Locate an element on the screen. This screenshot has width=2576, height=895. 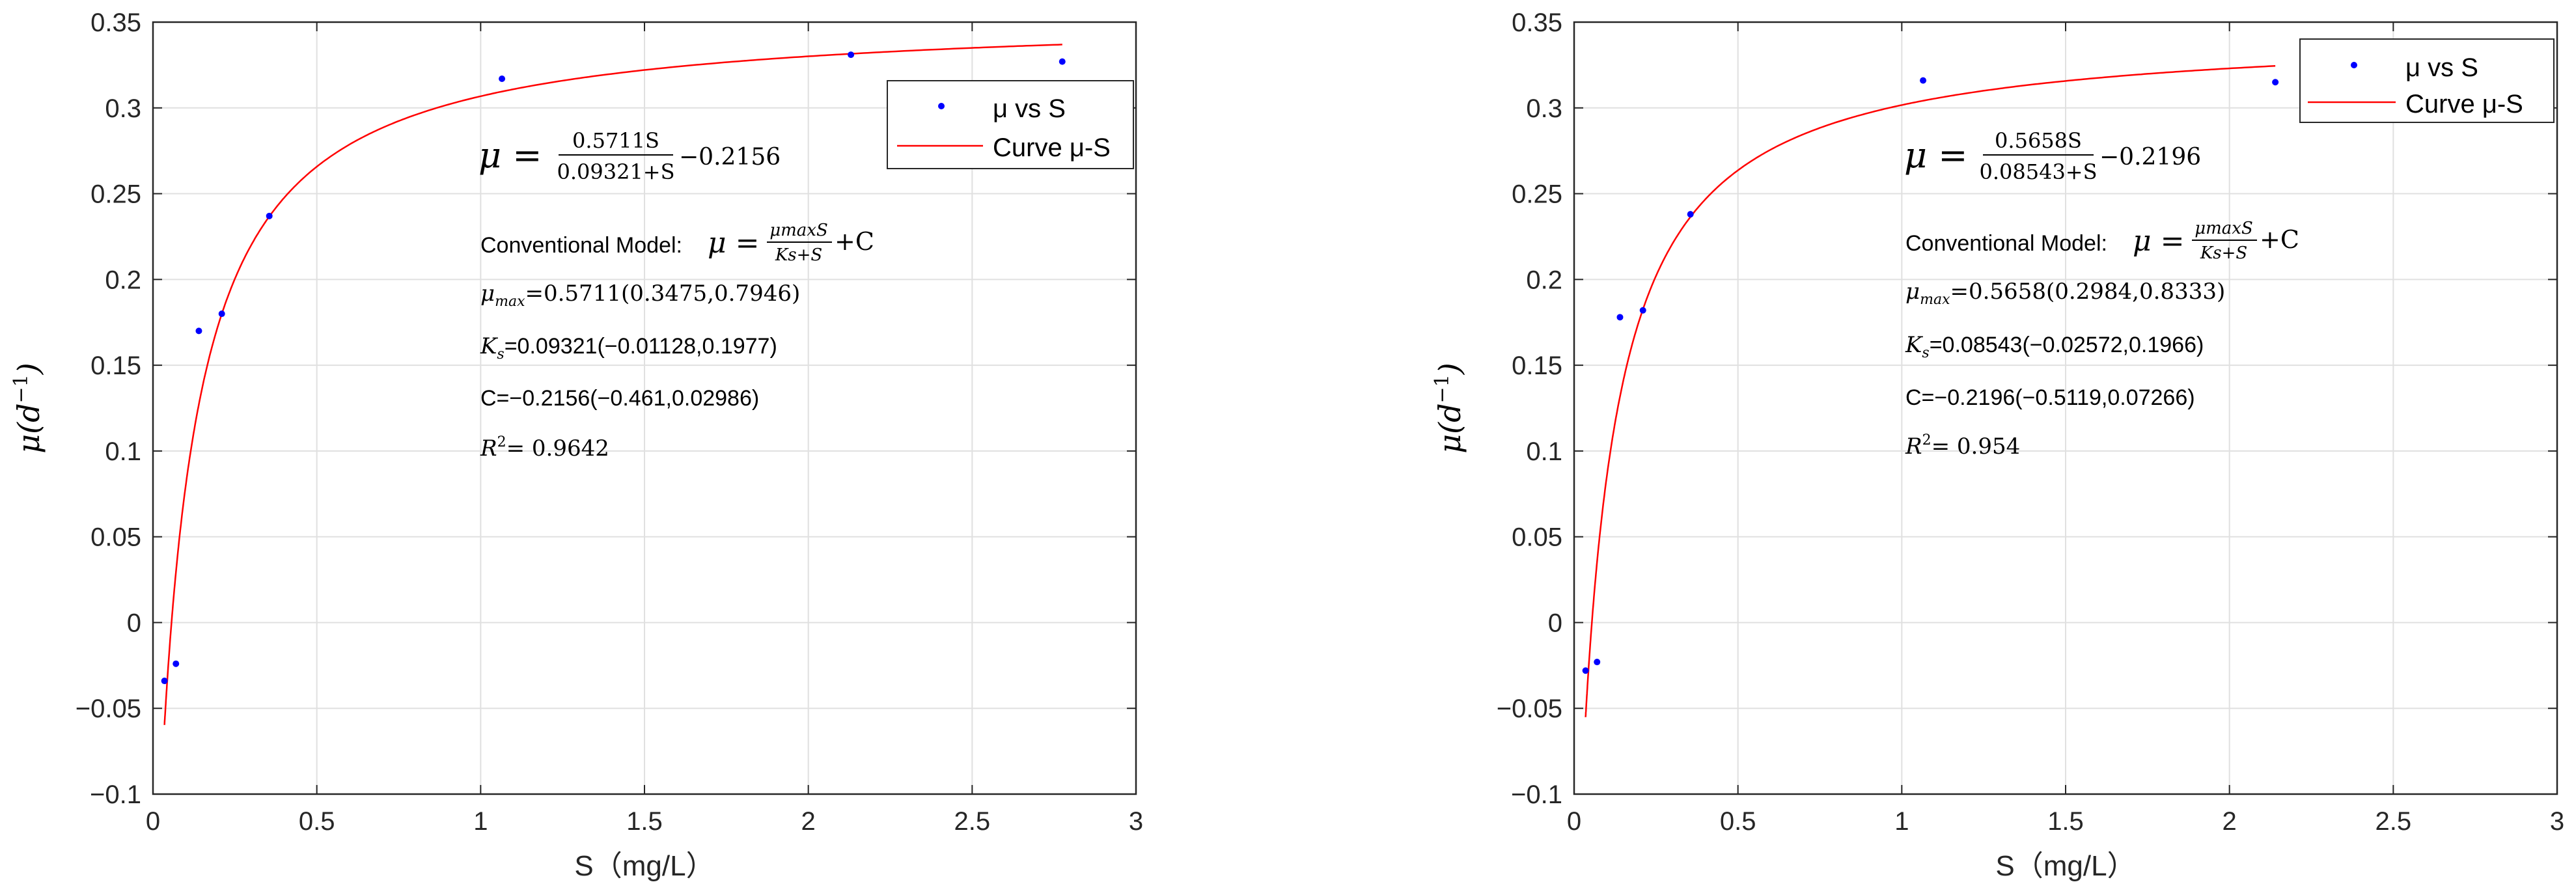
r2-line: R2= 0.954 is located at coordinates (1962, 446).